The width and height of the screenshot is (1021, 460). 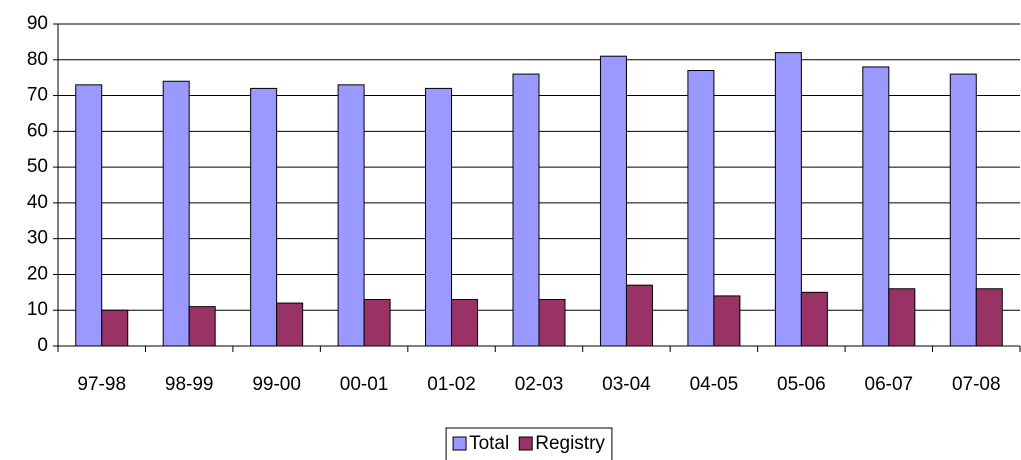 What do you see at coordinates (364, 384) in the screenshot?
I see `x-tick-label: 00-01` at bounding box center [364, 384].